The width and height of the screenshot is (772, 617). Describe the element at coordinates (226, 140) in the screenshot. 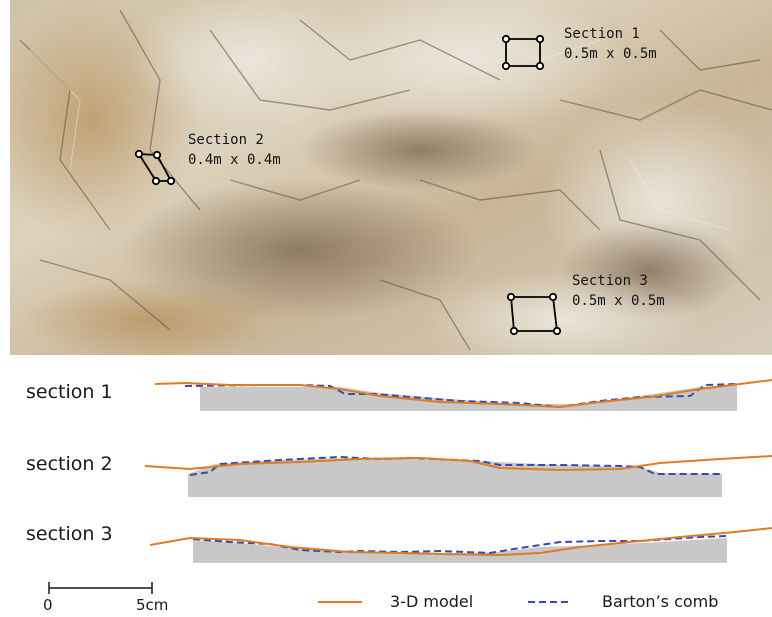

I see `section-2-label: Section 2` at that location.